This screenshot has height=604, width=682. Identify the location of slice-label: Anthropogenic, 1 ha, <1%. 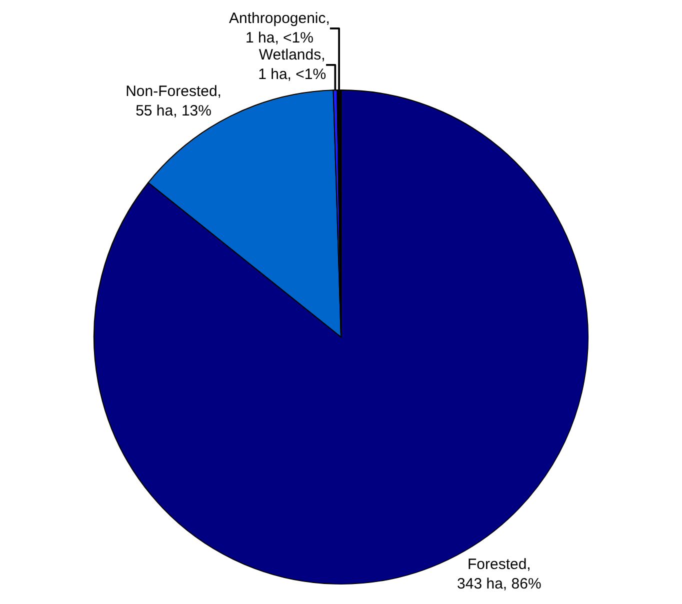
(279, 28).